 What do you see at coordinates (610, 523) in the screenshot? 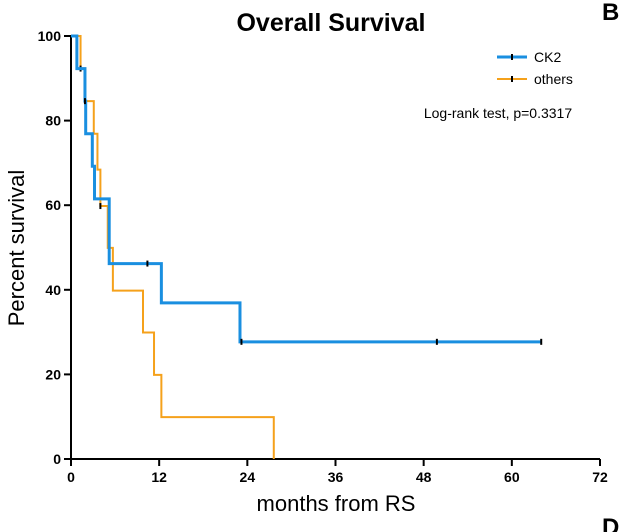
I see `panel-letter-d: D` at bounding box center [610, 523].